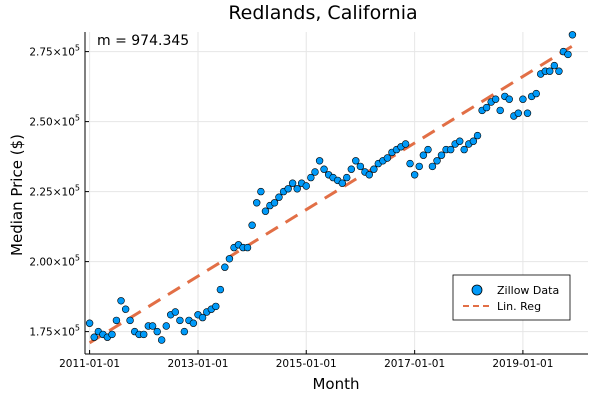 This screenshot has height=400, width=600. Describe the element at coordinates (335, 384) in the screenshot. I see `x-axis-label: Month` at that location.